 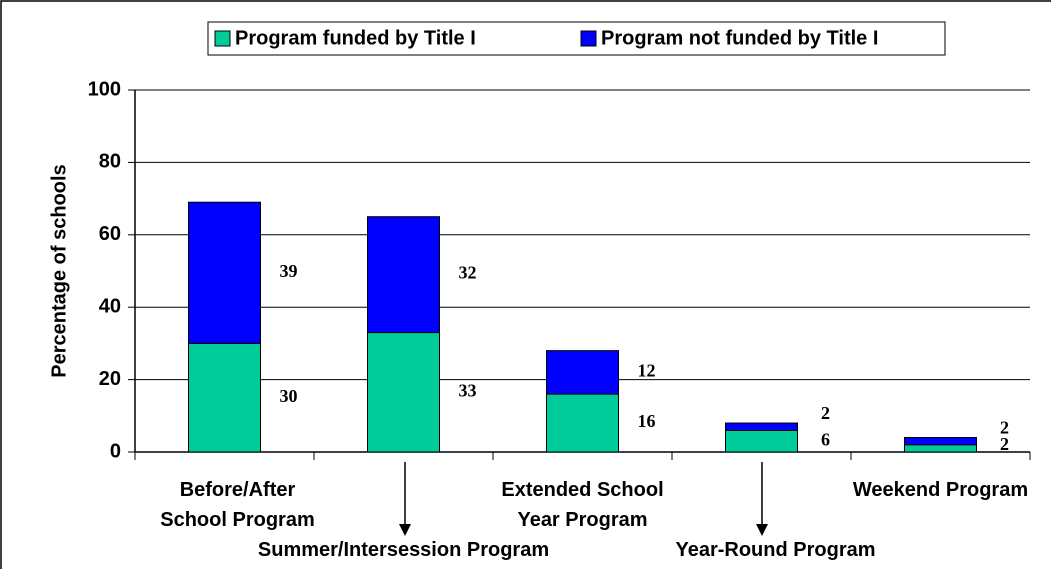 What do you see at coordinates (576, 38) in the screenshot?
I see `legend-box` at bounding box center [576, 38].